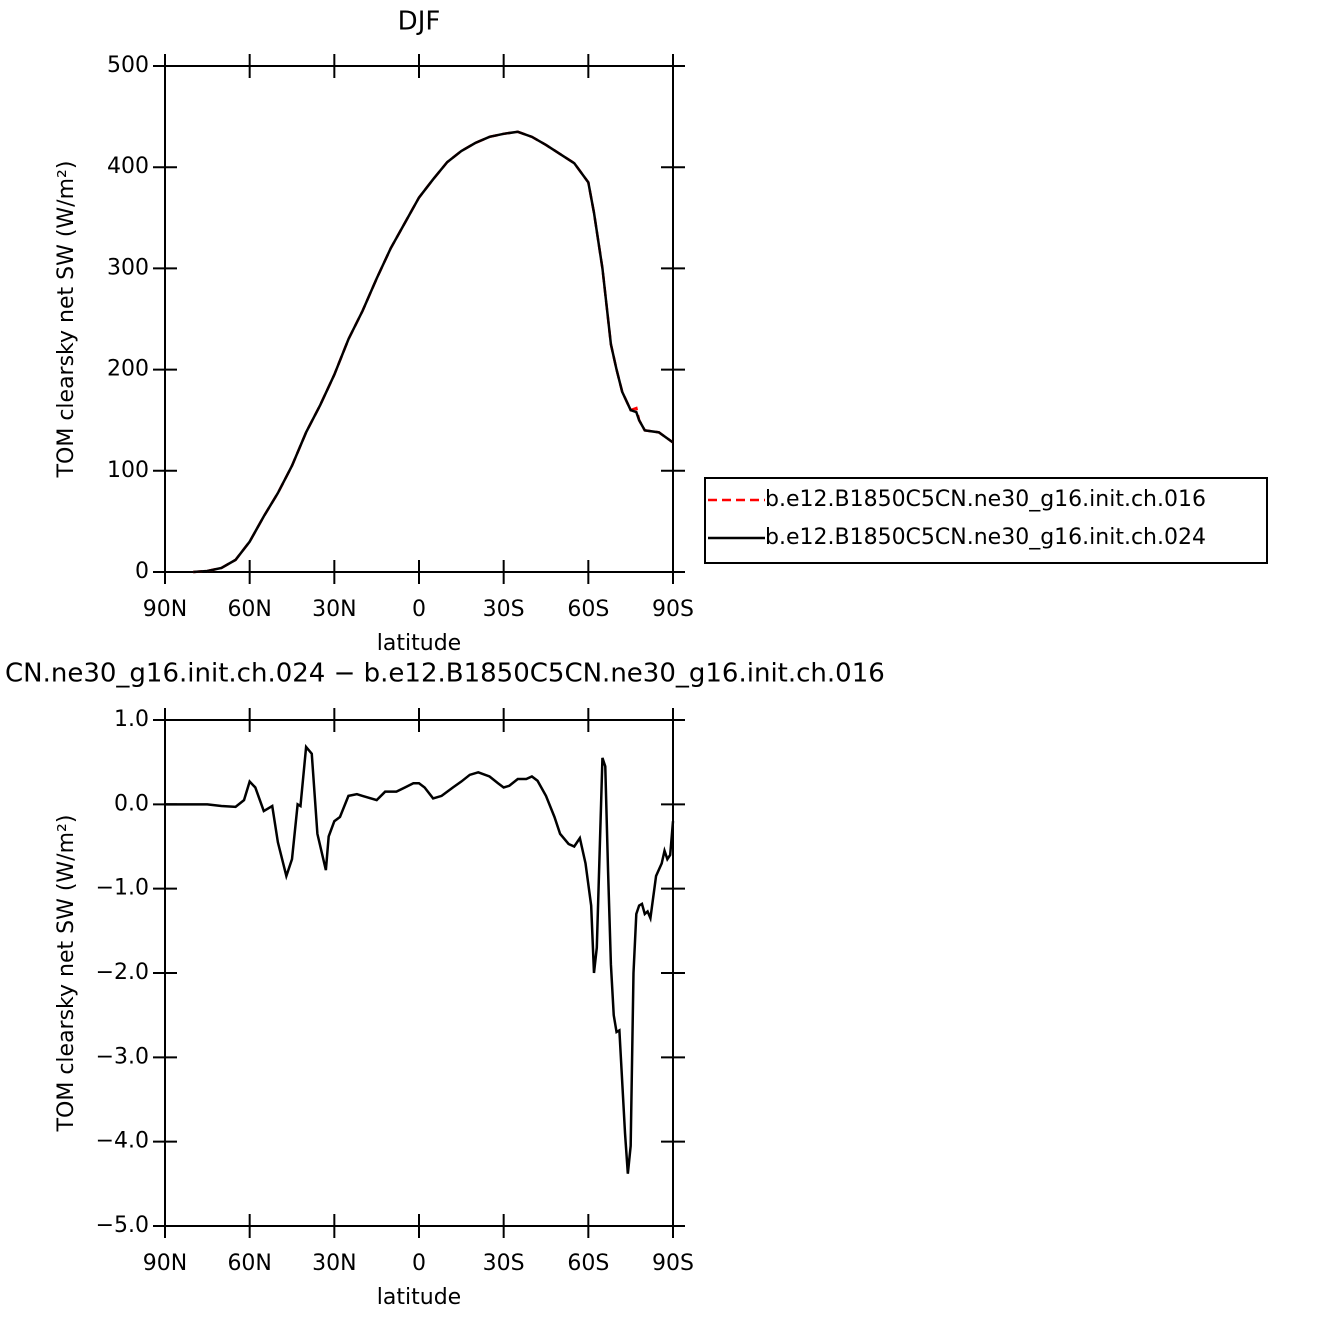  What do you see at coordinates (128, 267) in the screenshot?
I see `y-tick-label: 300` at bounding box center [128, 267].